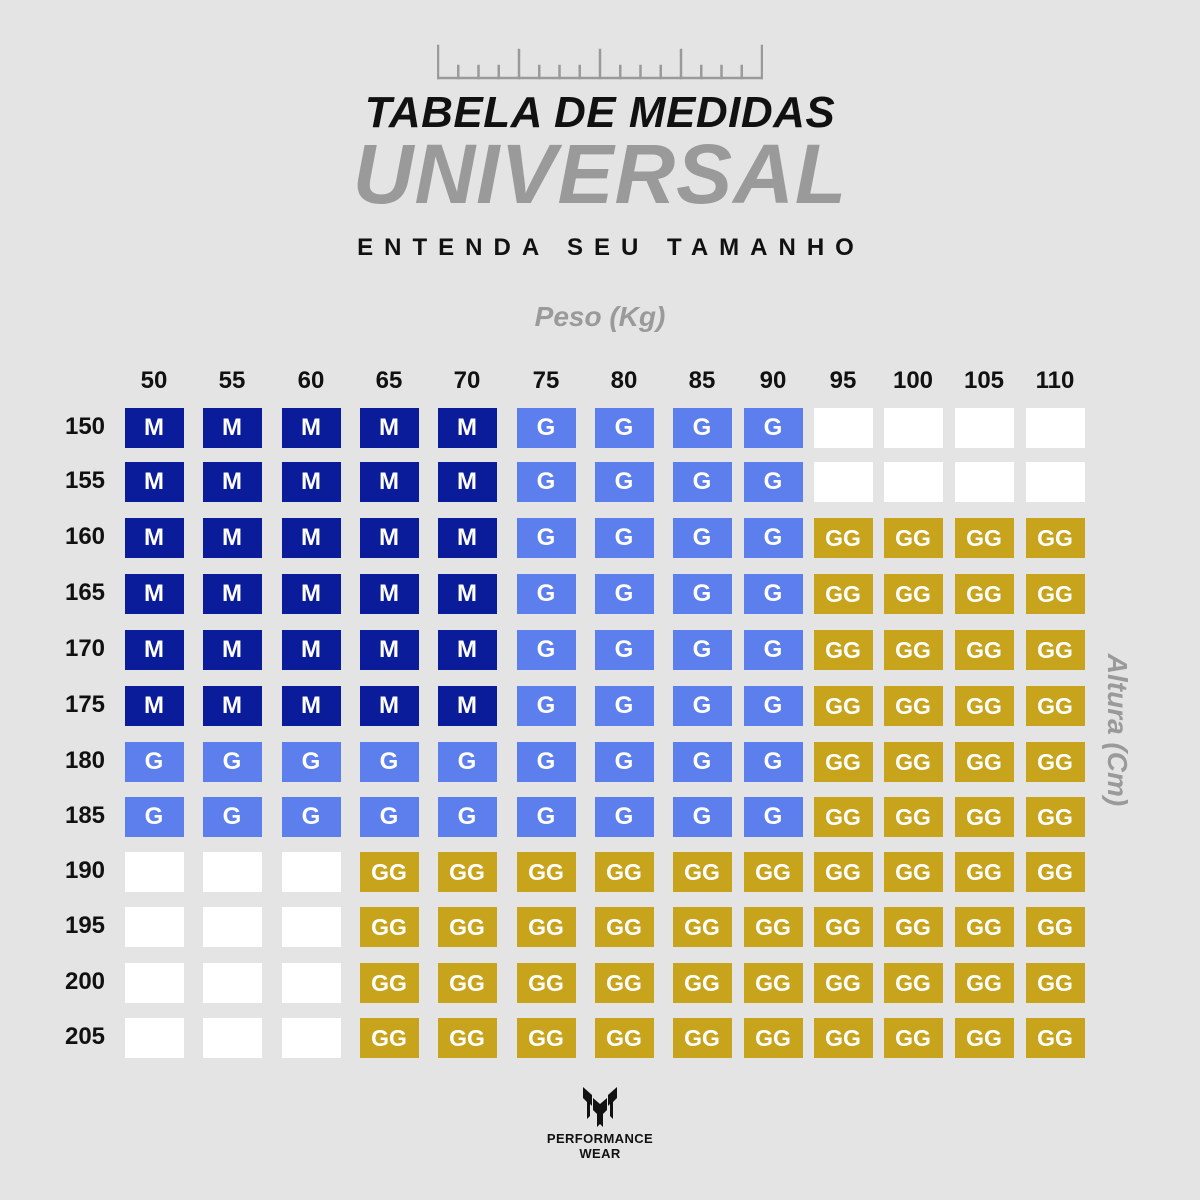 This screenshot has width=1200, height=1200. Describe the element at coordinates (546, 817) in the screenshot. I see `size-cell-185-75: G` at that location.